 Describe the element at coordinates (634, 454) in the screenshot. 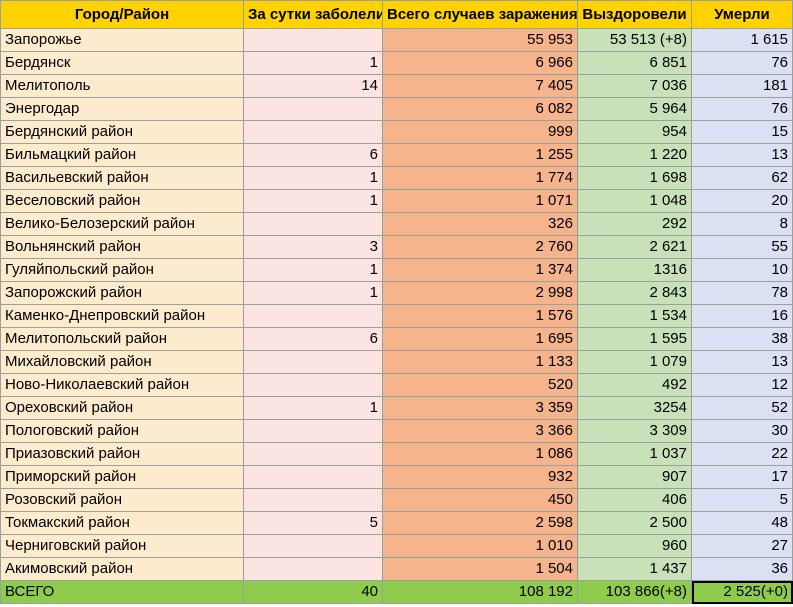

I see `recovered-cell: 1 037` at that location.